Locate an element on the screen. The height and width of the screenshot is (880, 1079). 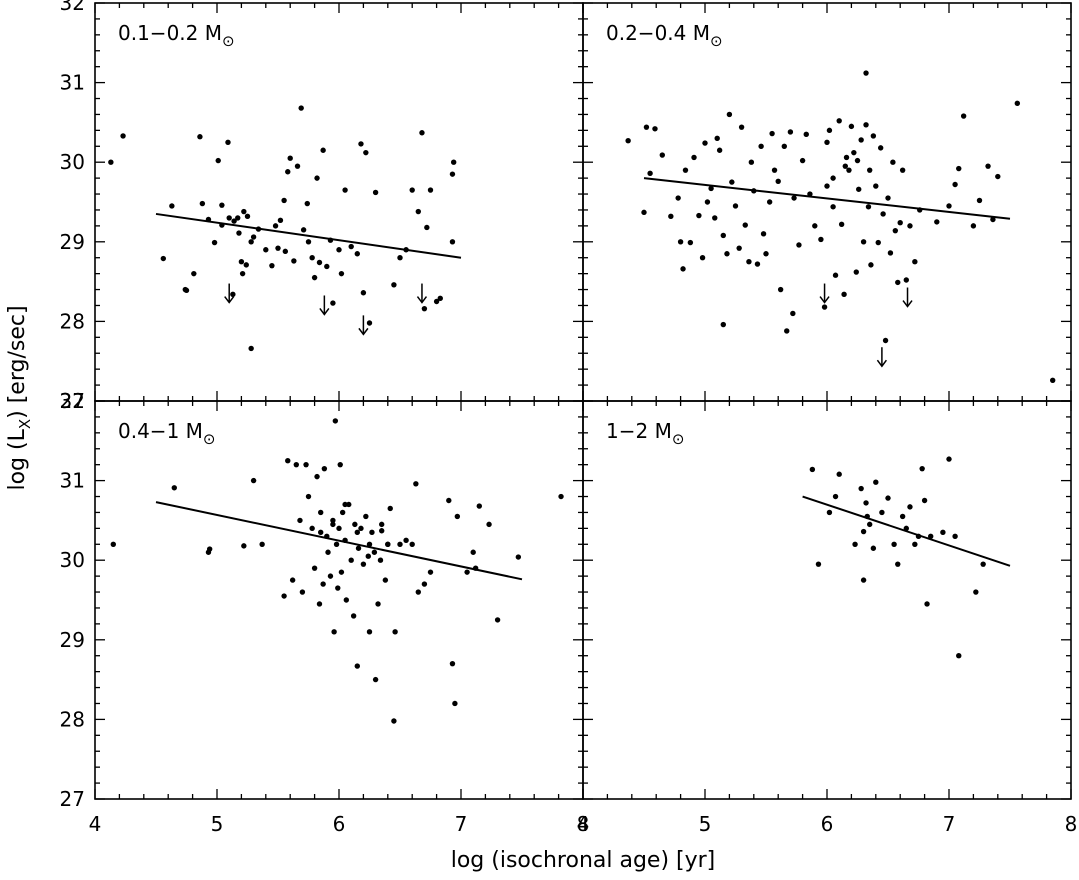
panel-mass-label-text: 0.2−0.4 M is located at coordinates (658, 33).